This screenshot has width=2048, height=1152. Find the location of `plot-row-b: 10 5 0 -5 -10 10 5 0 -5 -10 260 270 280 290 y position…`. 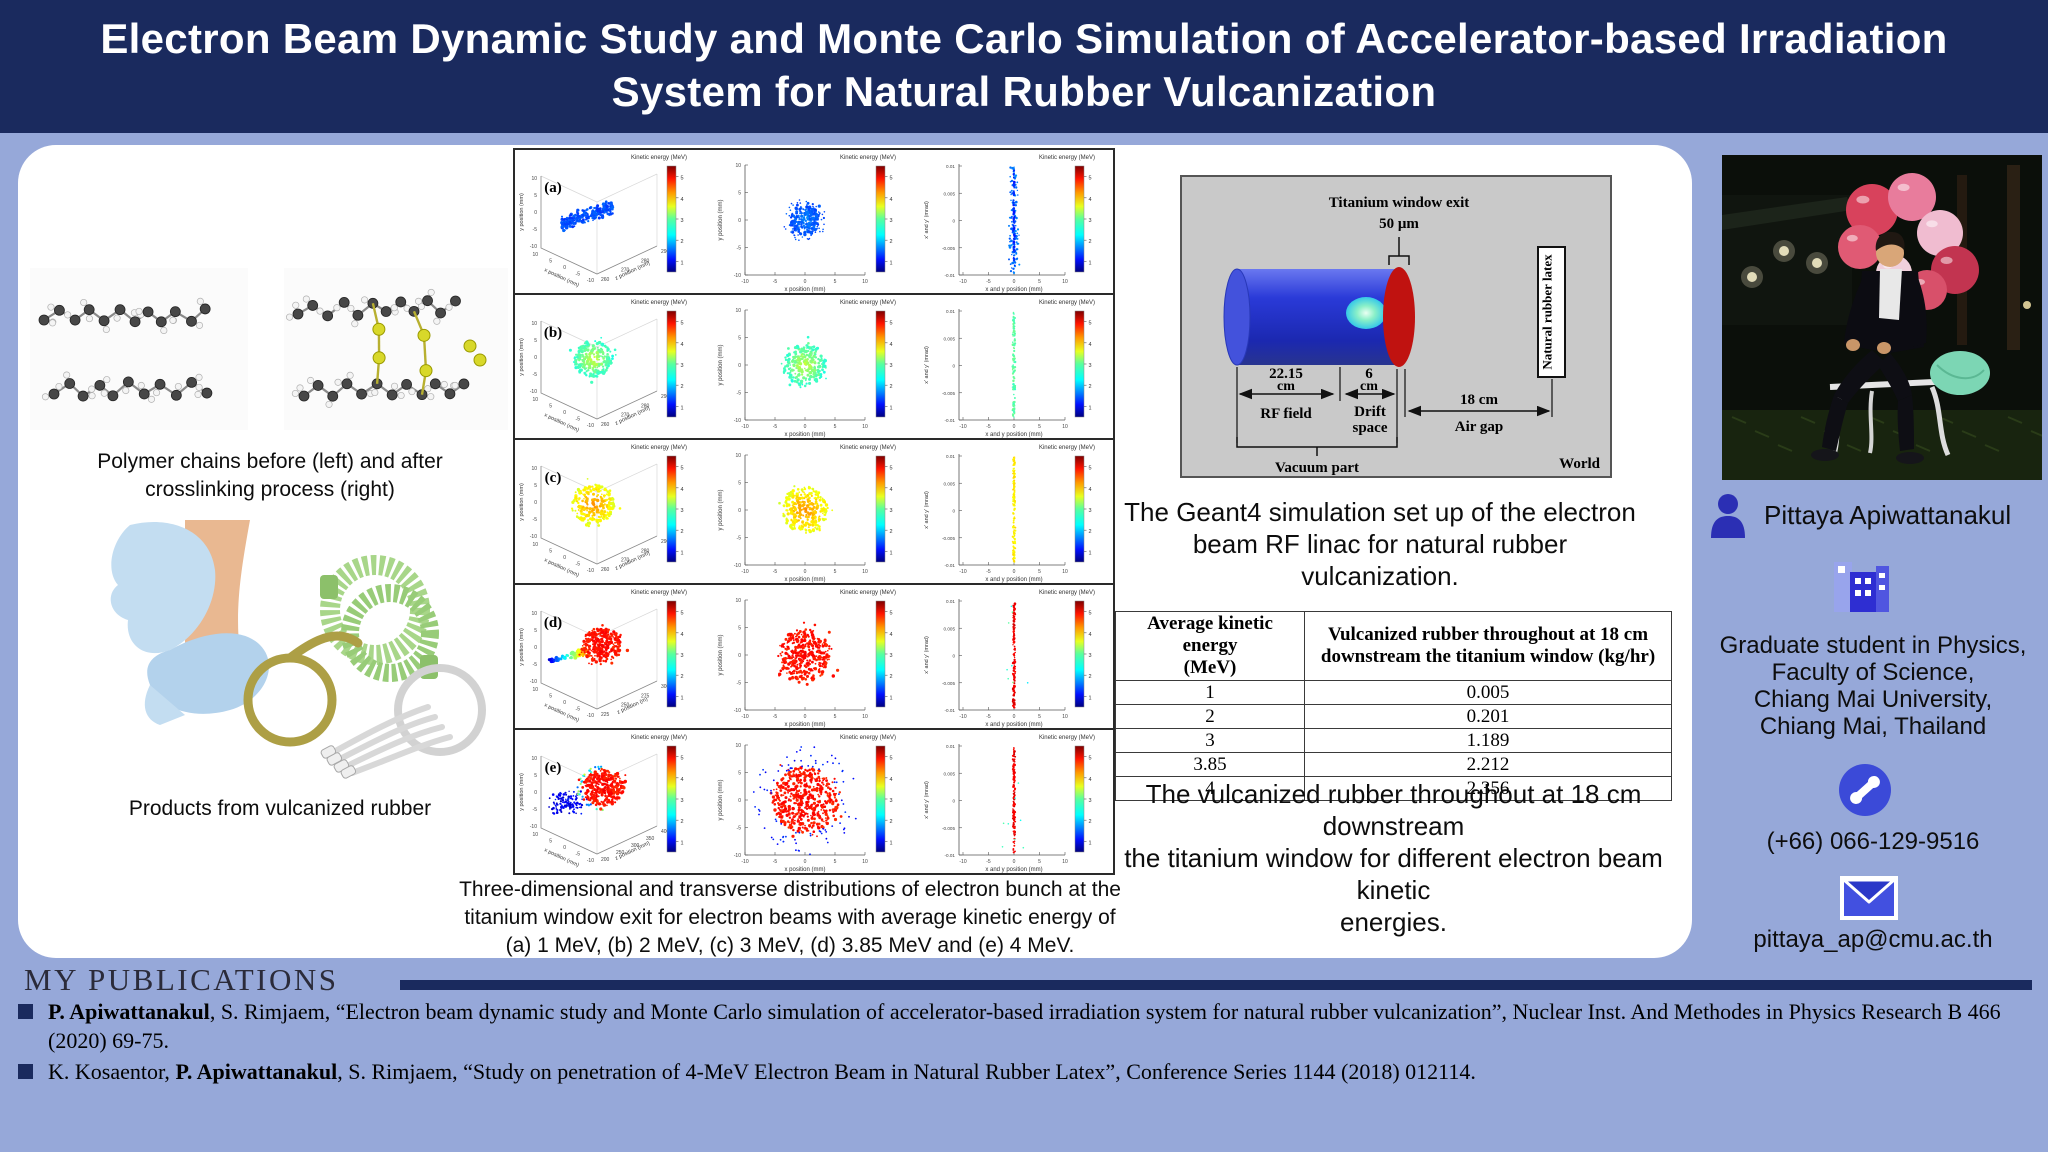

plot-row-b: 10 5 0 -5 -10 10 5 0 -5 -10 260 270 280 290 y position… is located at coordinates (814, 367).